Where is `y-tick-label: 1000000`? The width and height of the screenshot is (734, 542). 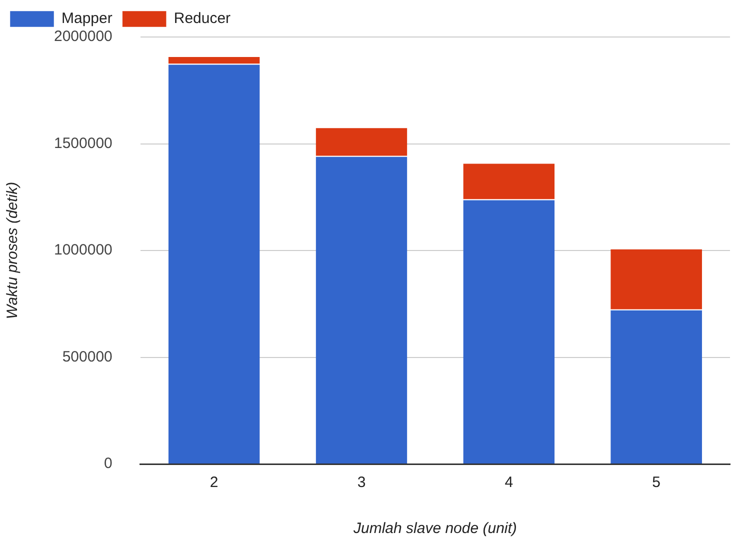
y-tick-label: 1000000 is located at coordinates (83, 250).